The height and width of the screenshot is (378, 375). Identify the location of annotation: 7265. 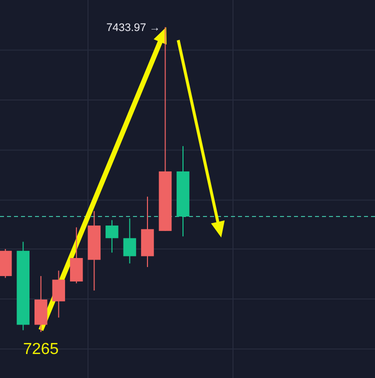
(41, 349).